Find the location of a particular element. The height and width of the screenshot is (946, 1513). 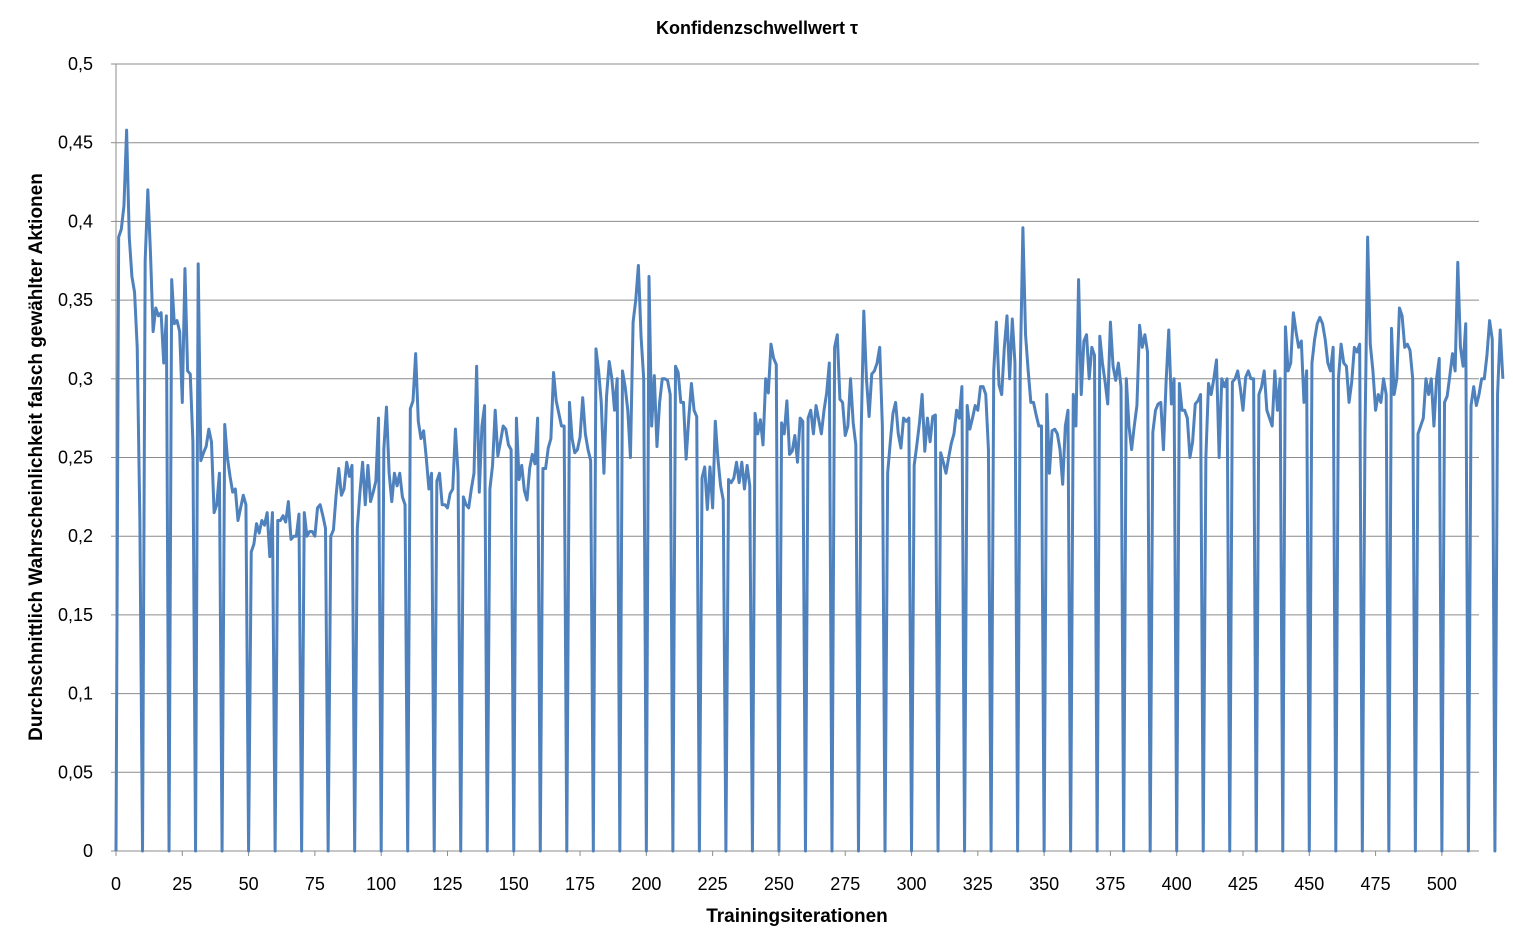

x-tick-label: 25 is located at coordinates (182, 884).